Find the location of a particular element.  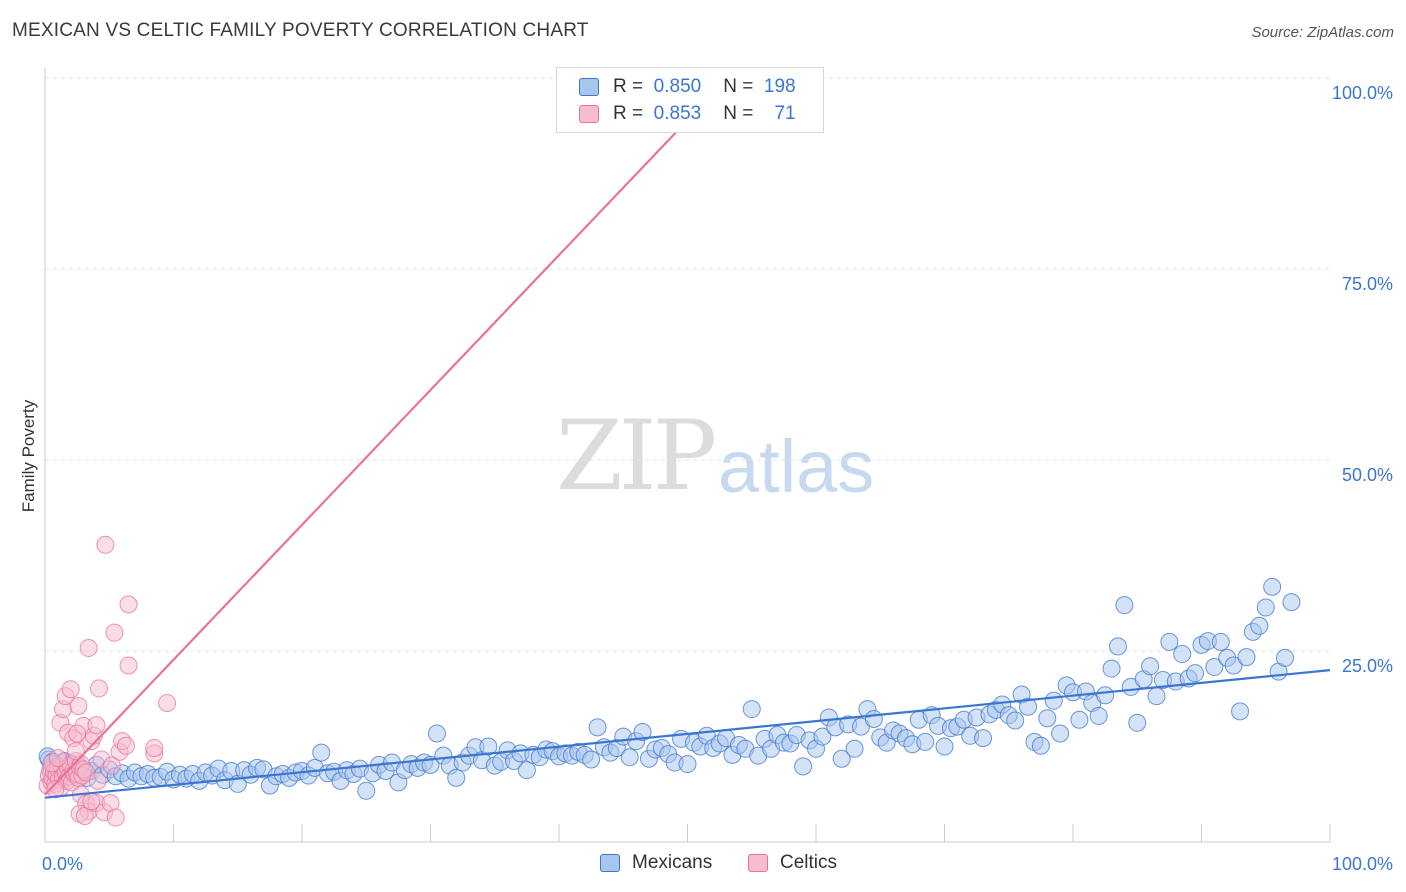

series-legend: Mexicans Celtics is located at coordinates (703, 865).